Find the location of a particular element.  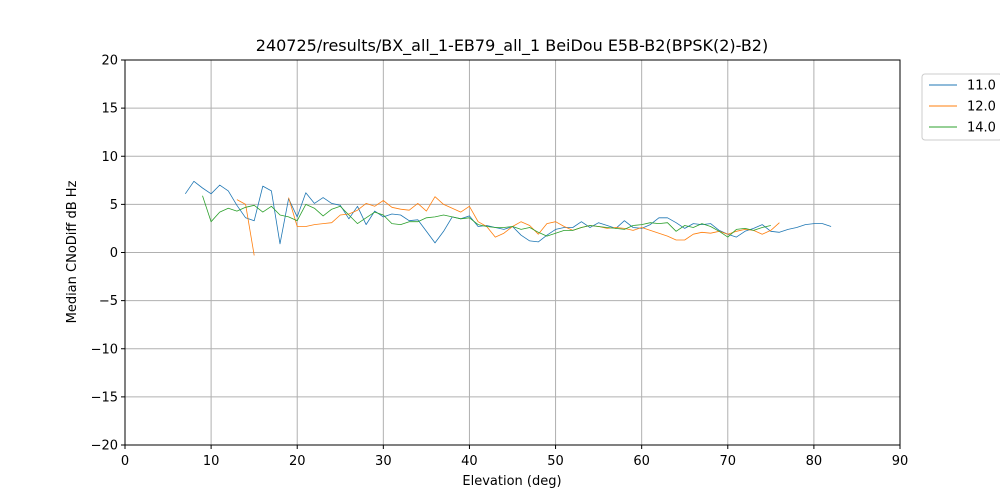

x-tick-label: 10 is located at coordinates (211, 461).